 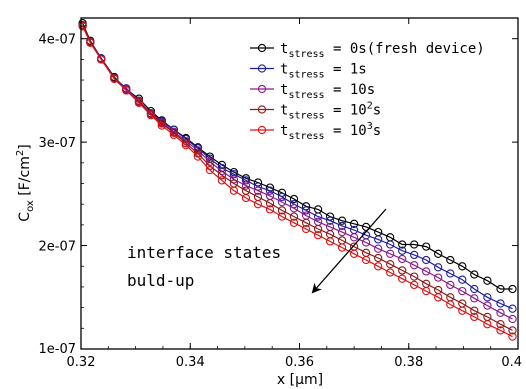 What do you see at coordinates (190, 362) in the screenshot?
I see `x-tick-label-1: 0.34` at bounding box center [190, 362].